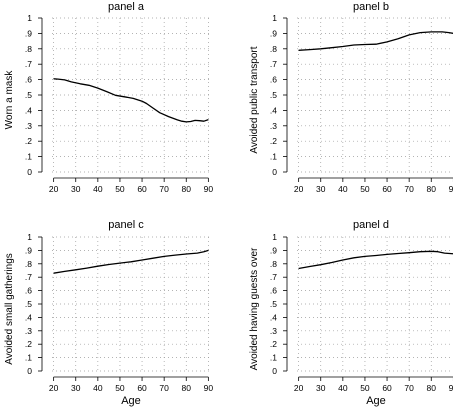 Image resolution: width=453 pixels, height=408 pixels. What do you see at coordinates (254, 99) in the screenshot?
I see `y-axis-label: Avoided public transport` at bounding box center [254, 99].